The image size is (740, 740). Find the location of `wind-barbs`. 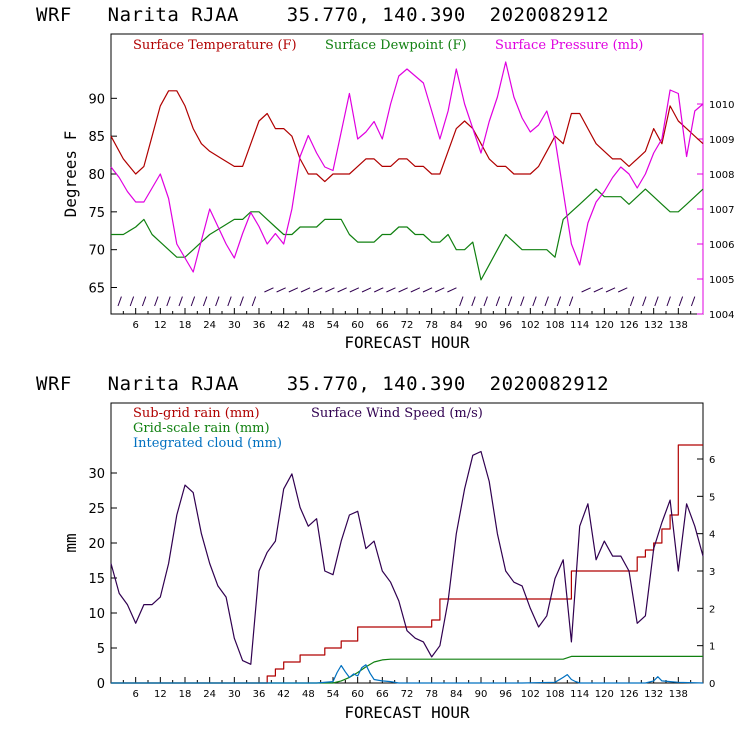

wind-barbs is located at coordinates (406, 297).